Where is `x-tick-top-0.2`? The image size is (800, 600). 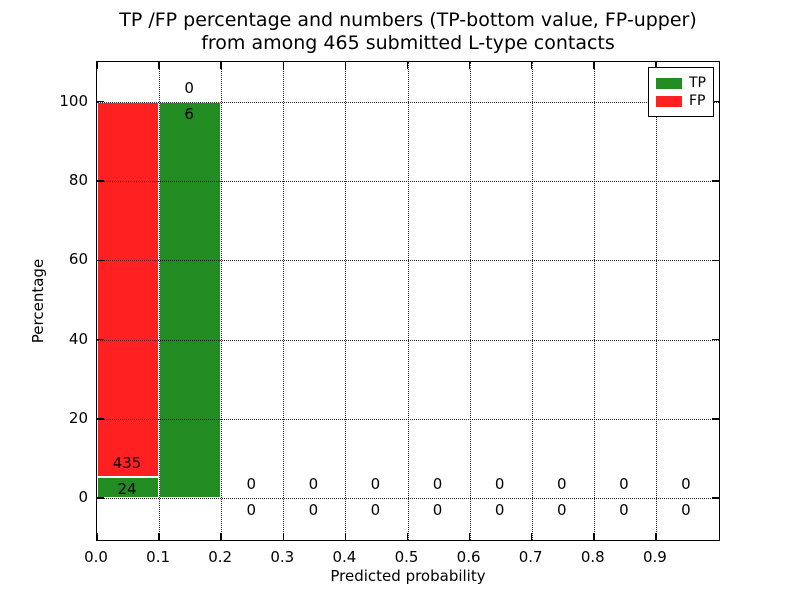
x-tick-top-0.2 is located at coordinates (221, 65).